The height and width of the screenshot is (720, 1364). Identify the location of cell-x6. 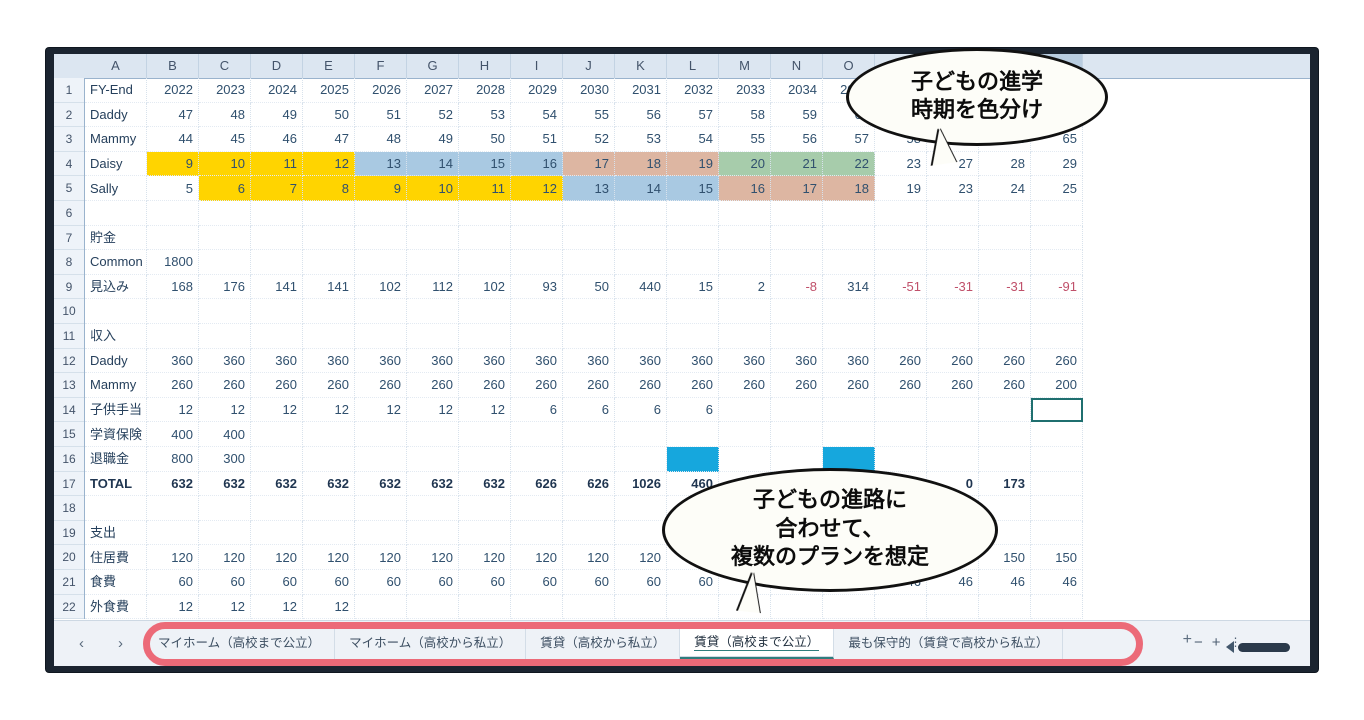
(1005, 213).